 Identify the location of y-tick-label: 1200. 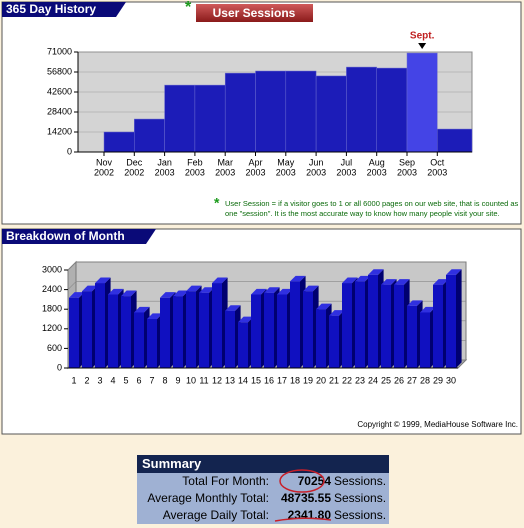
(52, 328).